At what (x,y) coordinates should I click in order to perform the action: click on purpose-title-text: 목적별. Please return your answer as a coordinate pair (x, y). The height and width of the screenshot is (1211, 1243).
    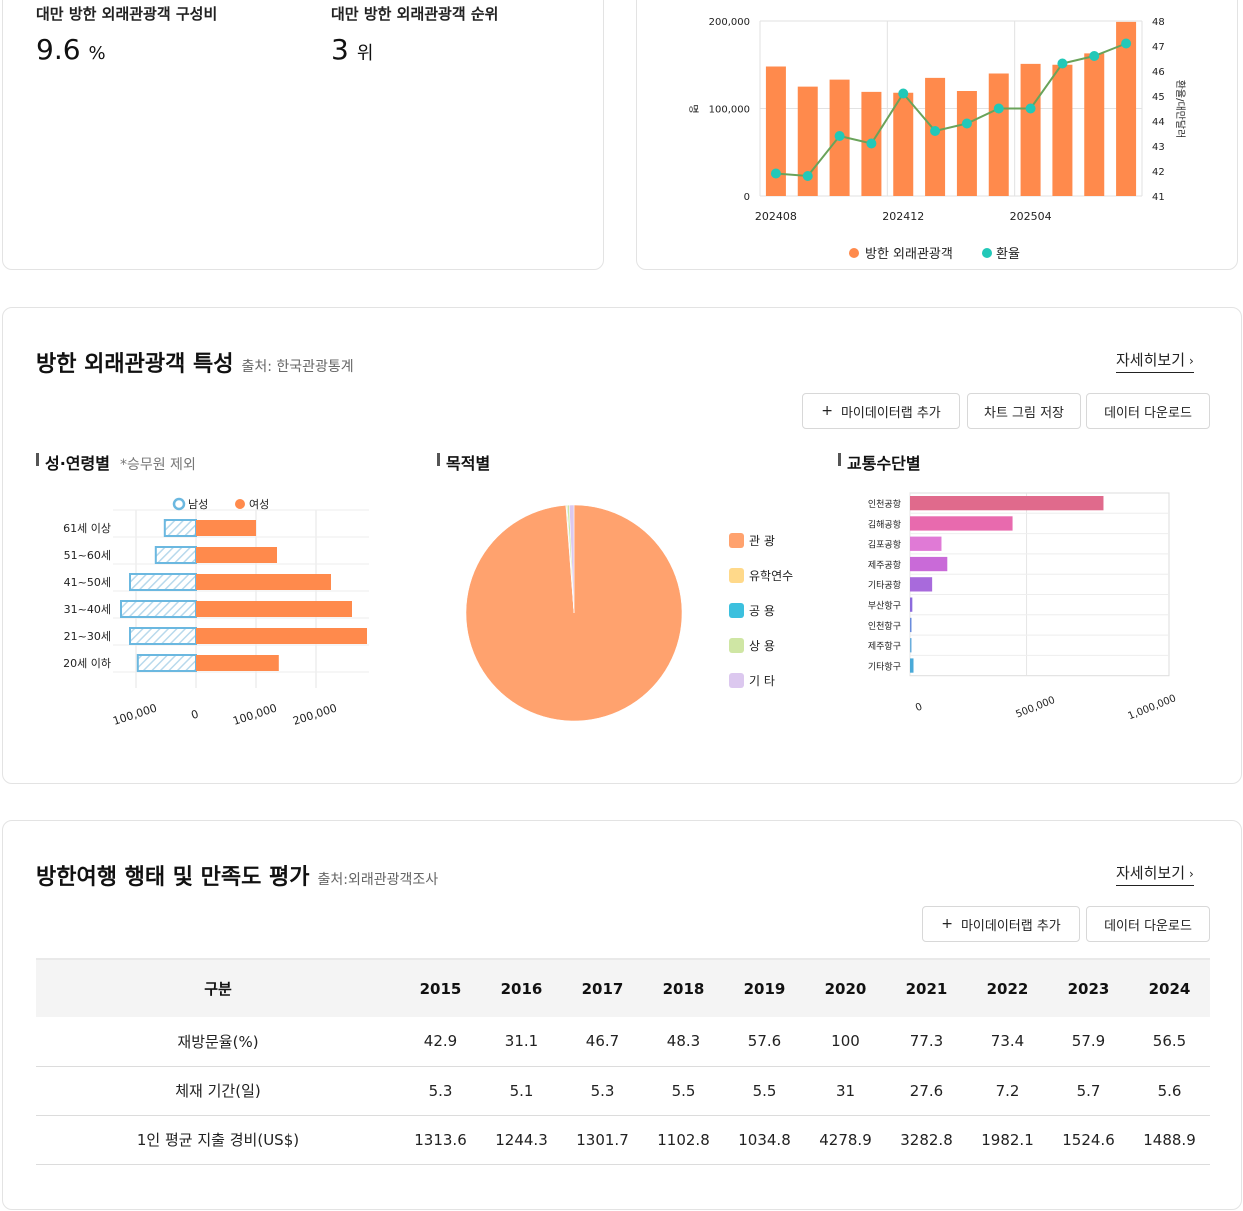
    Looking at the image, I should click on (468, 463).